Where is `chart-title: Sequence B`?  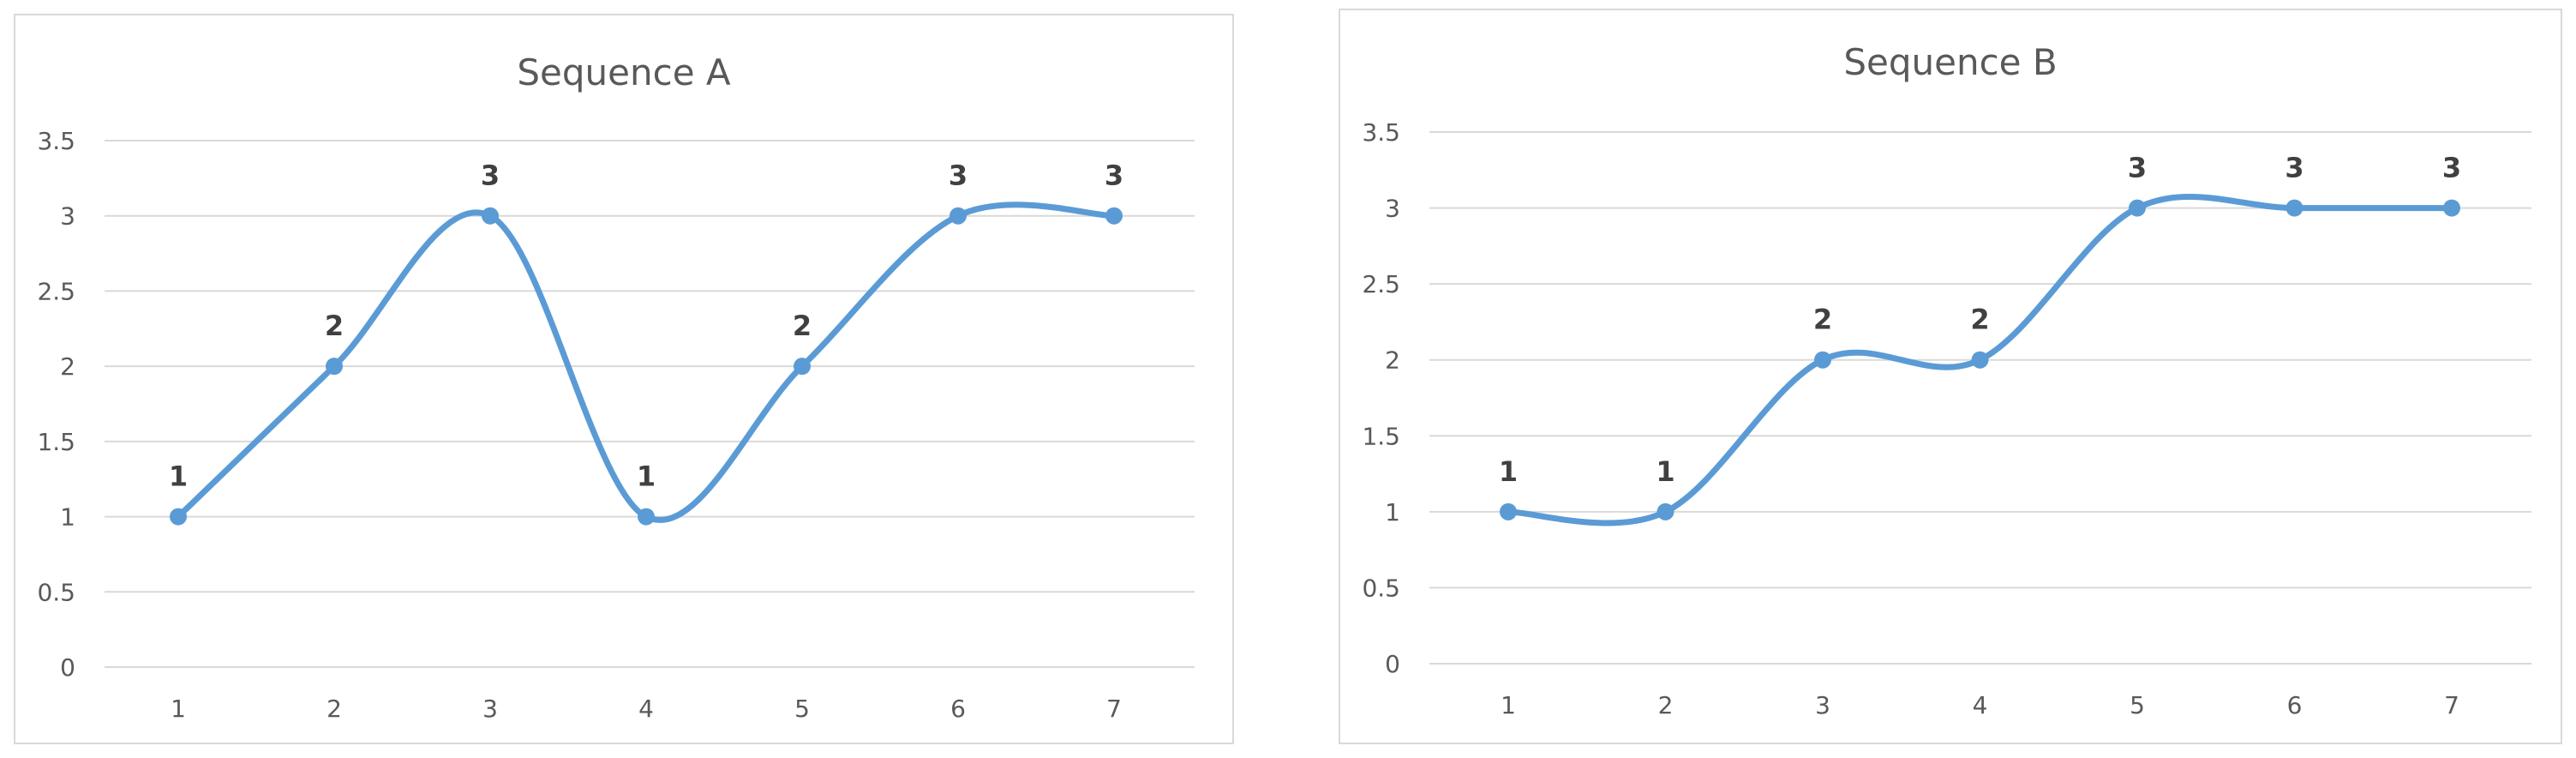
chart-title: Sequence B is located at coordinates (1951, 62).